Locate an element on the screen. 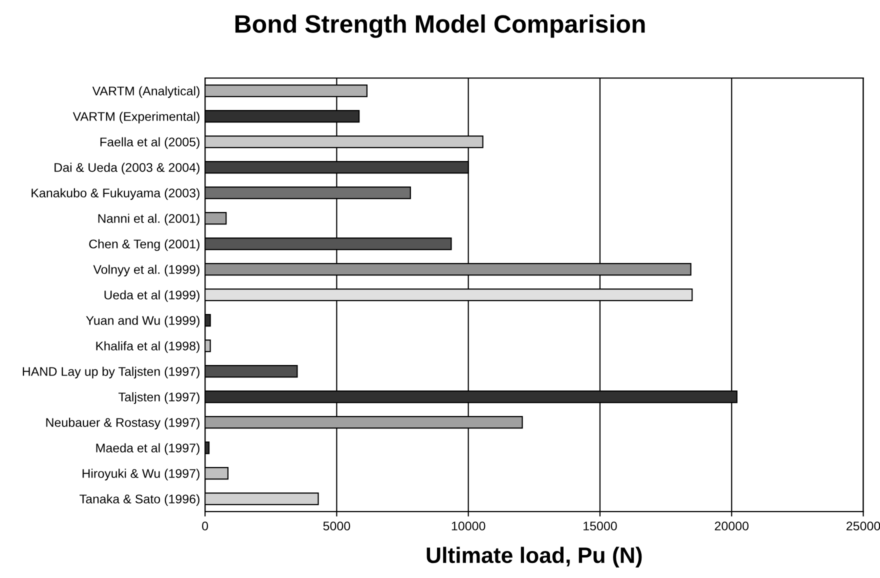 The height and width of the screenshot is (578, 880). y-tick-label: HAND Lay up by Taljsten (1997) is located at coordinates (111, 372).